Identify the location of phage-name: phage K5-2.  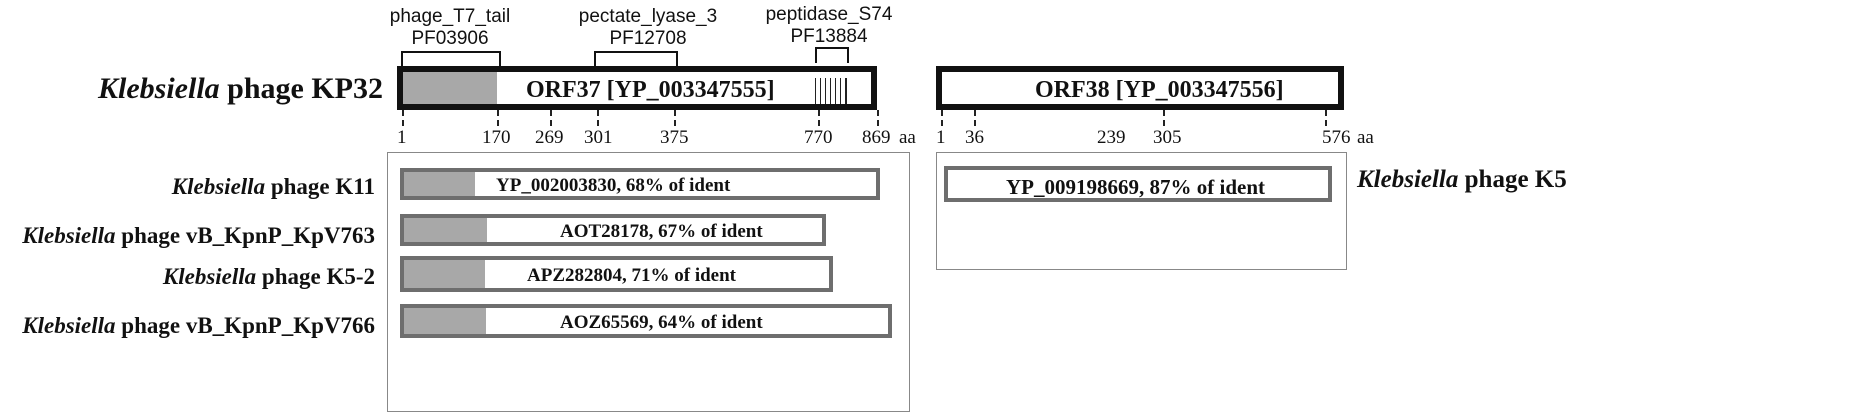
(315, 276).